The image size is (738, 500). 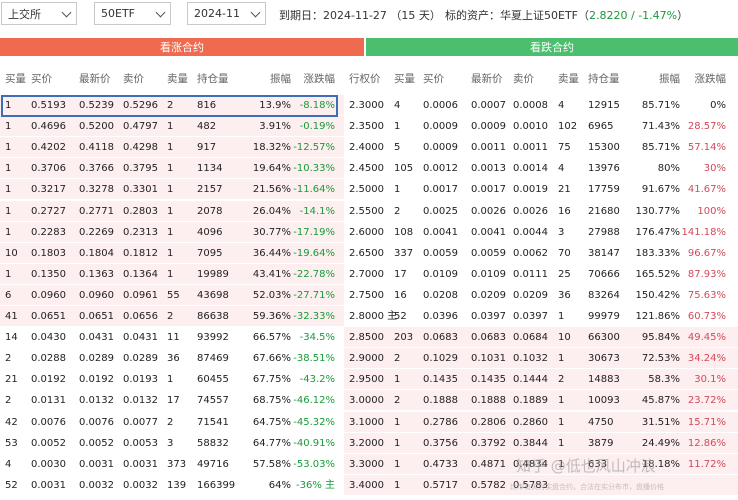 I want to click on put-change-pct: 96.67%, so click(x=706, y=253).